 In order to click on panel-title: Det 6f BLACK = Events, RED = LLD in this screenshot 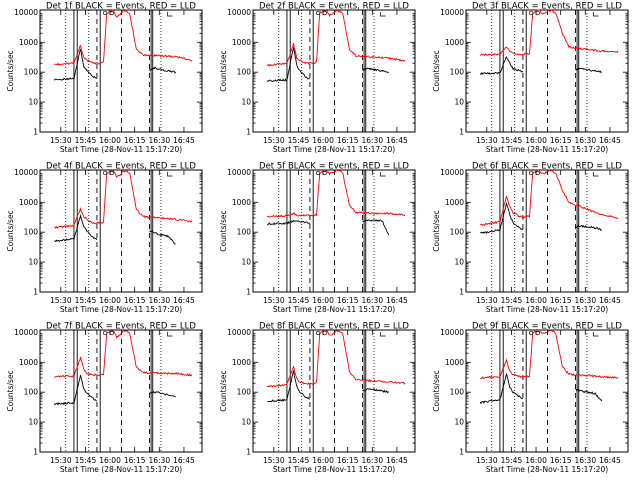, I will do `click(547, 167)`.